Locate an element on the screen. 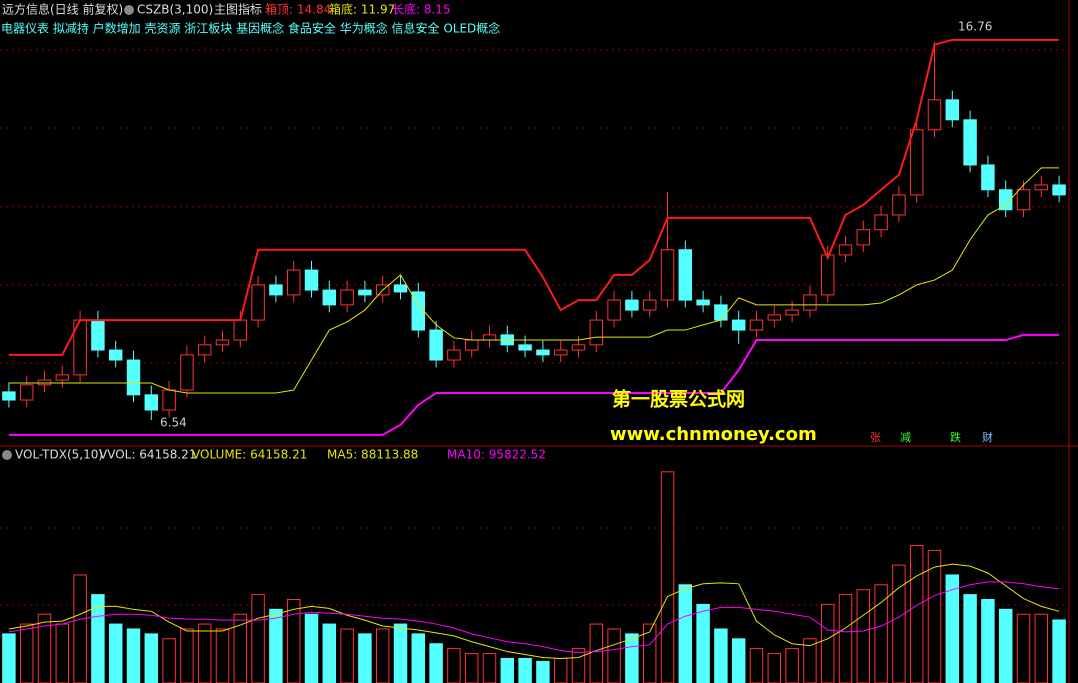 The height and width of the screenshot is (683, 1078). badge: 财 is located at coordinates (987, 437).